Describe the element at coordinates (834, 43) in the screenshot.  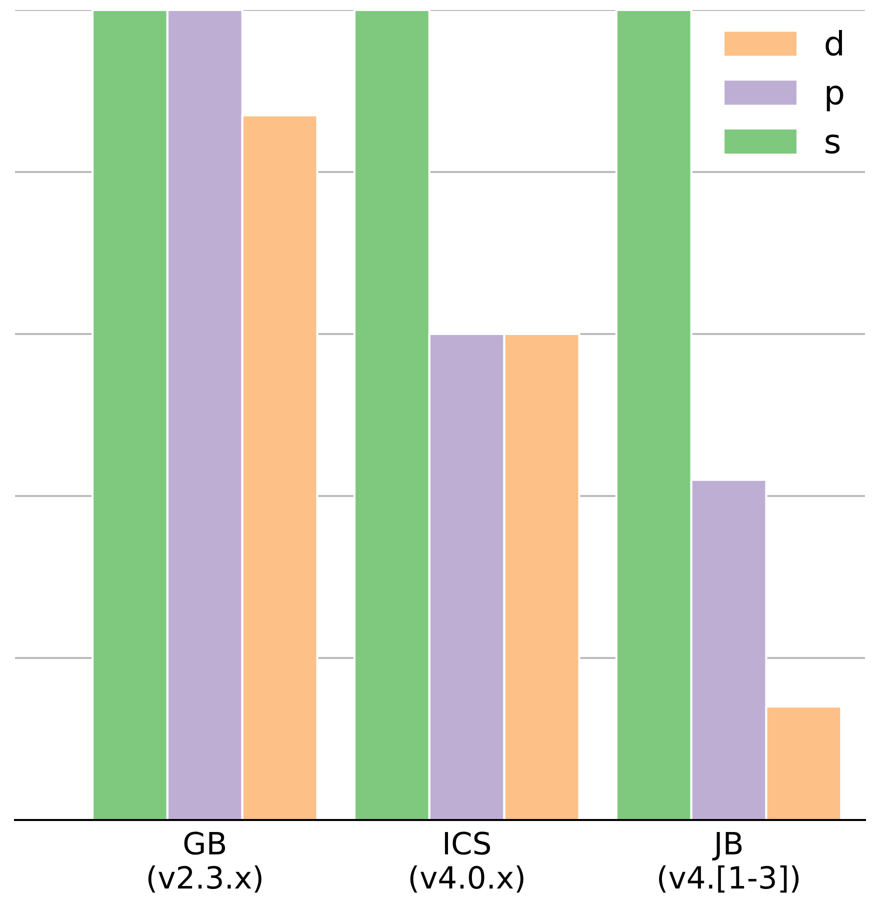
I see `legend-label: d` at that location.